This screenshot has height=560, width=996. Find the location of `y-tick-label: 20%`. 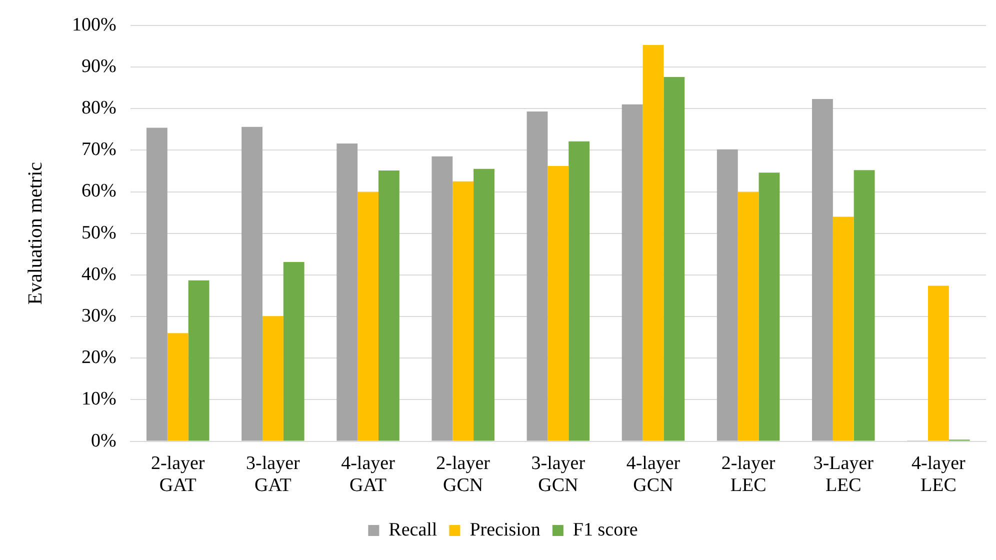

y-tick-label: 20% is located at coordinates (99, 357).